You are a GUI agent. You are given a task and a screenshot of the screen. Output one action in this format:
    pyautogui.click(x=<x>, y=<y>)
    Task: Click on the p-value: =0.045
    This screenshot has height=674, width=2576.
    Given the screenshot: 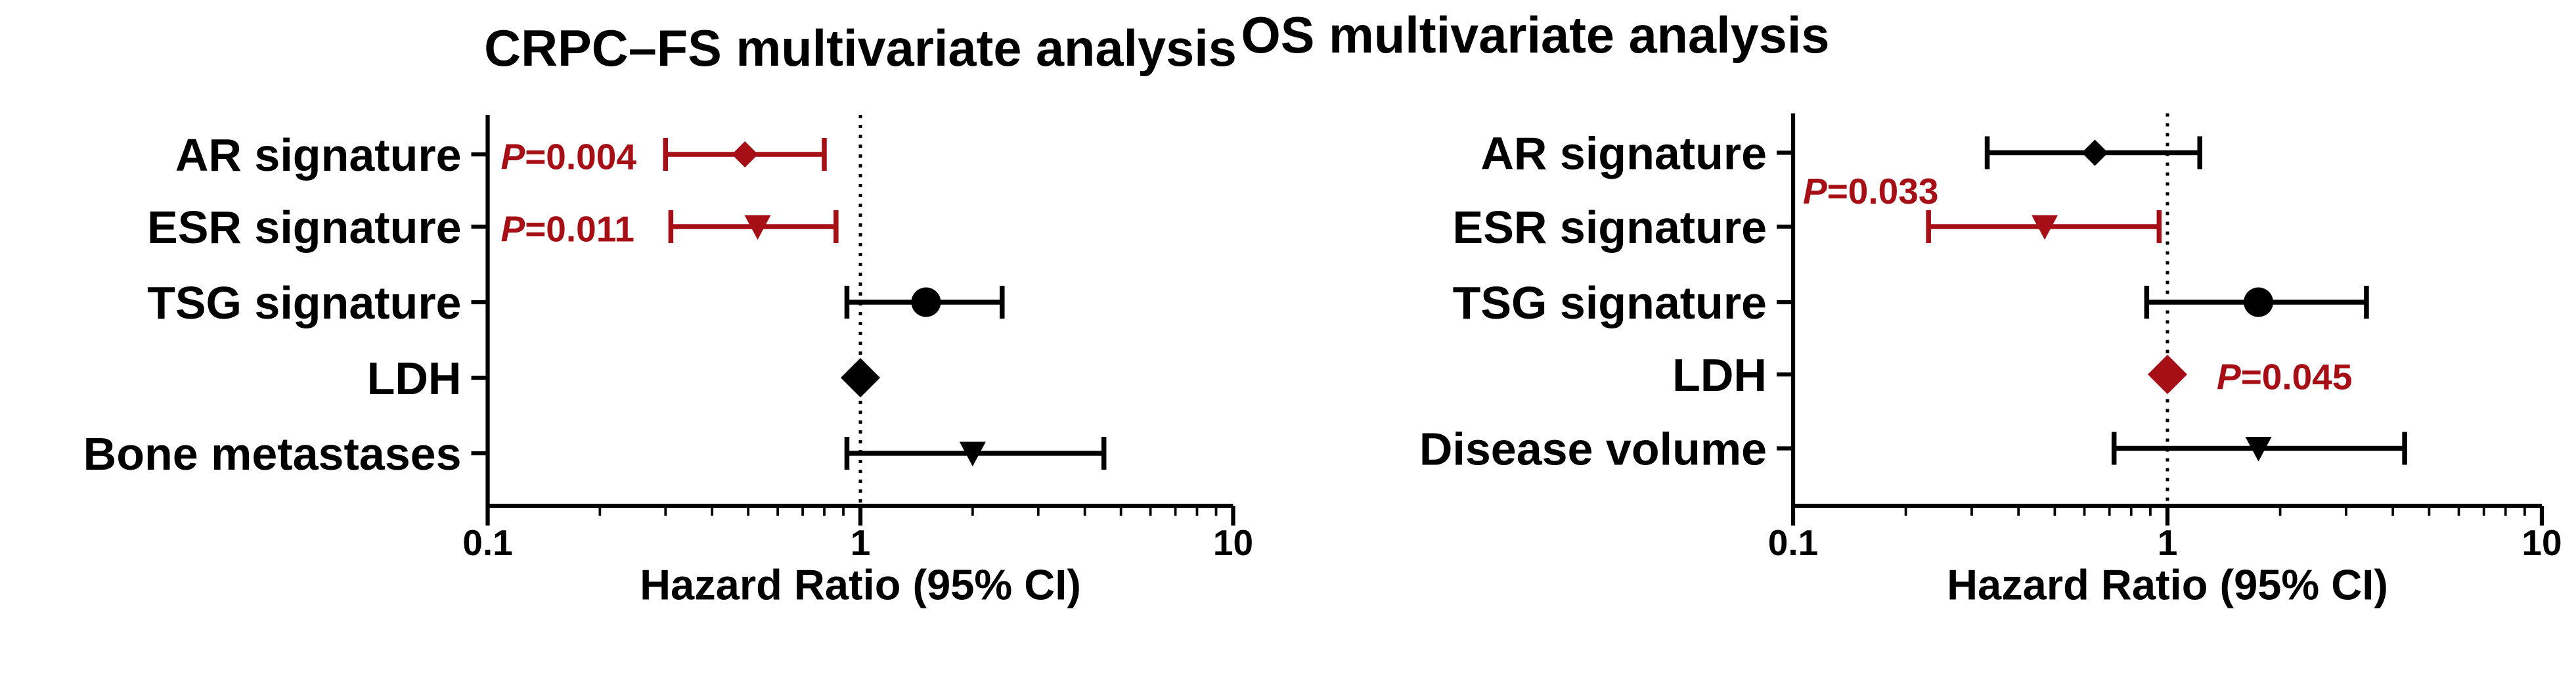 What is the action you would take?
    pyautogui.click(x=2297, y=377)
    